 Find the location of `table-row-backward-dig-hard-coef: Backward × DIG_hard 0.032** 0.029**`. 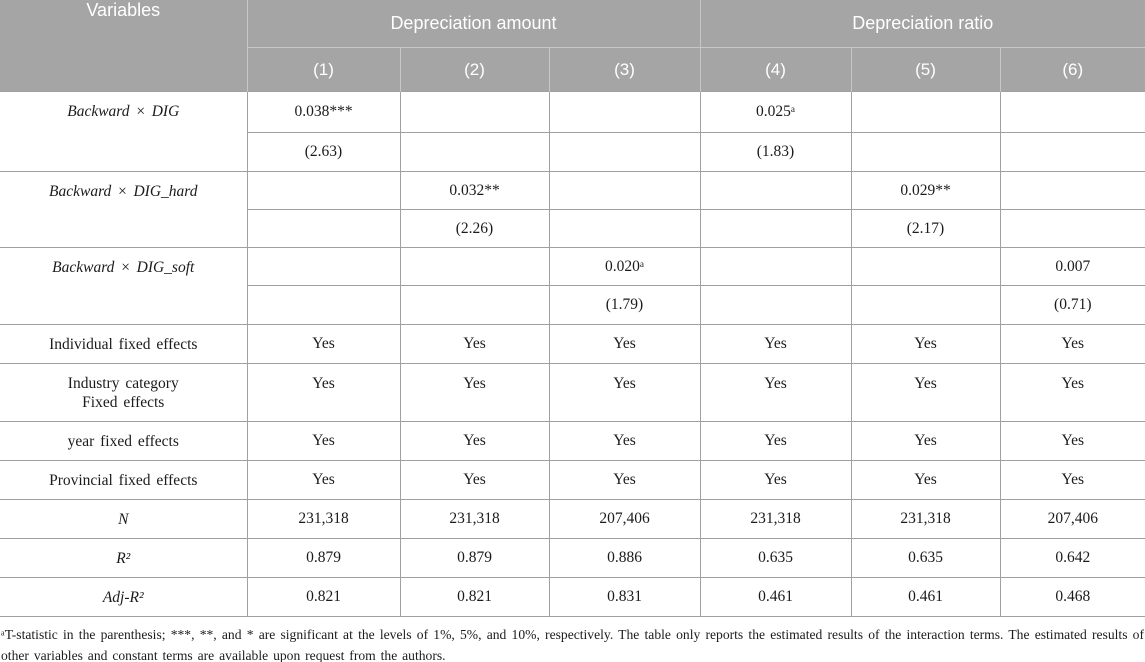

table-row-backward-dig-hard-coef: Backward × DIG_hard 0.032** 0.029** is located at coordinates (572, 209).